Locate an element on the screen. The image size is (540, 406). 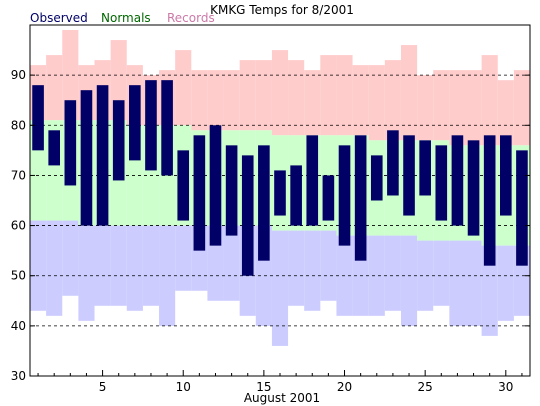
legend: Observed Normals Records is located at coordinates (122, 18).